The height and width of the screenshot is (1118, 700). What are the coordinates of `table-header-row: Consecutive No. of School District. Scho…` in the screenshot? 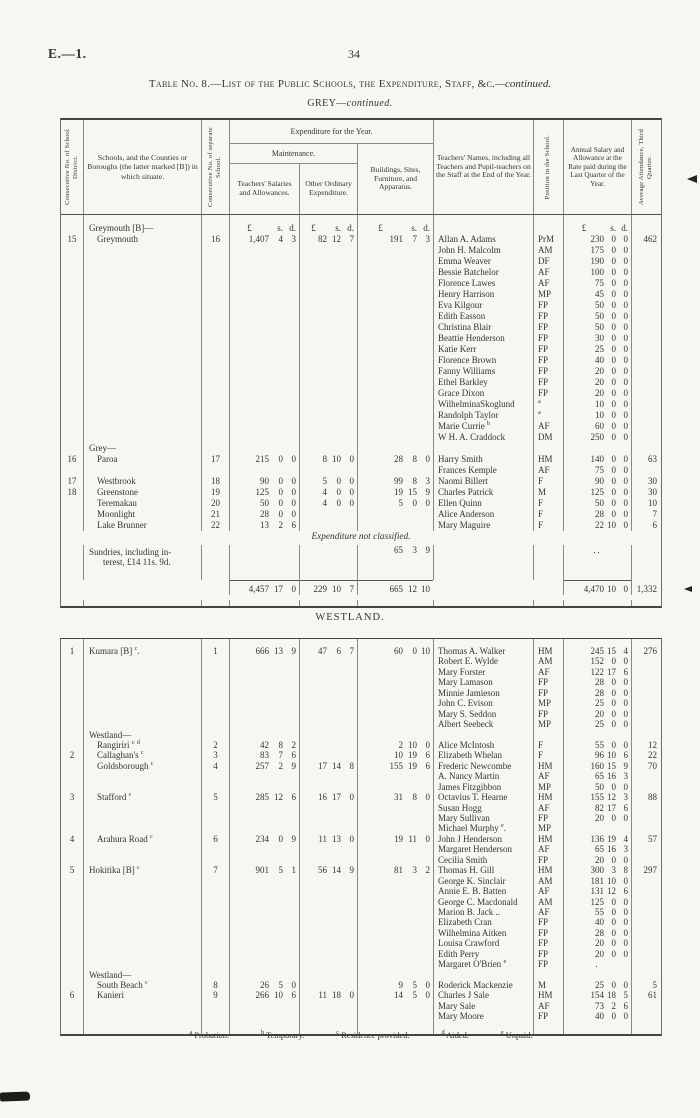 It's located at (361, 167).